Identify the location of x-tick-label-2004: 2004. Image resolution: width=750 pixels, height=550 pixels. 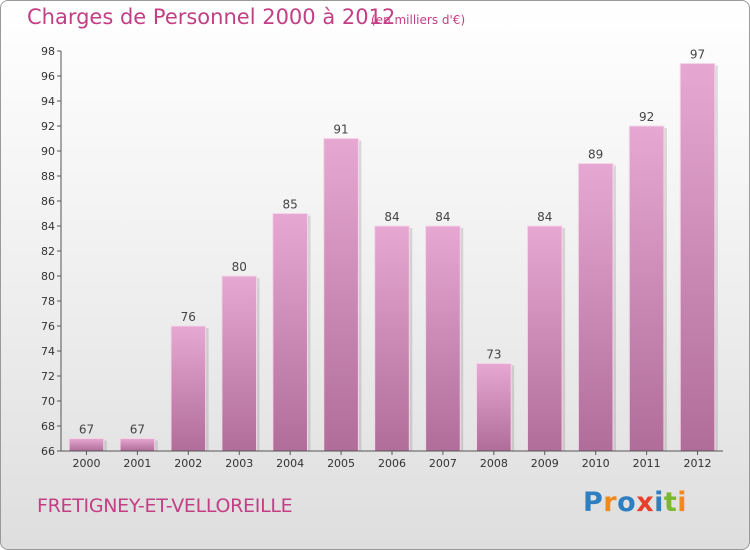
(290, 463).